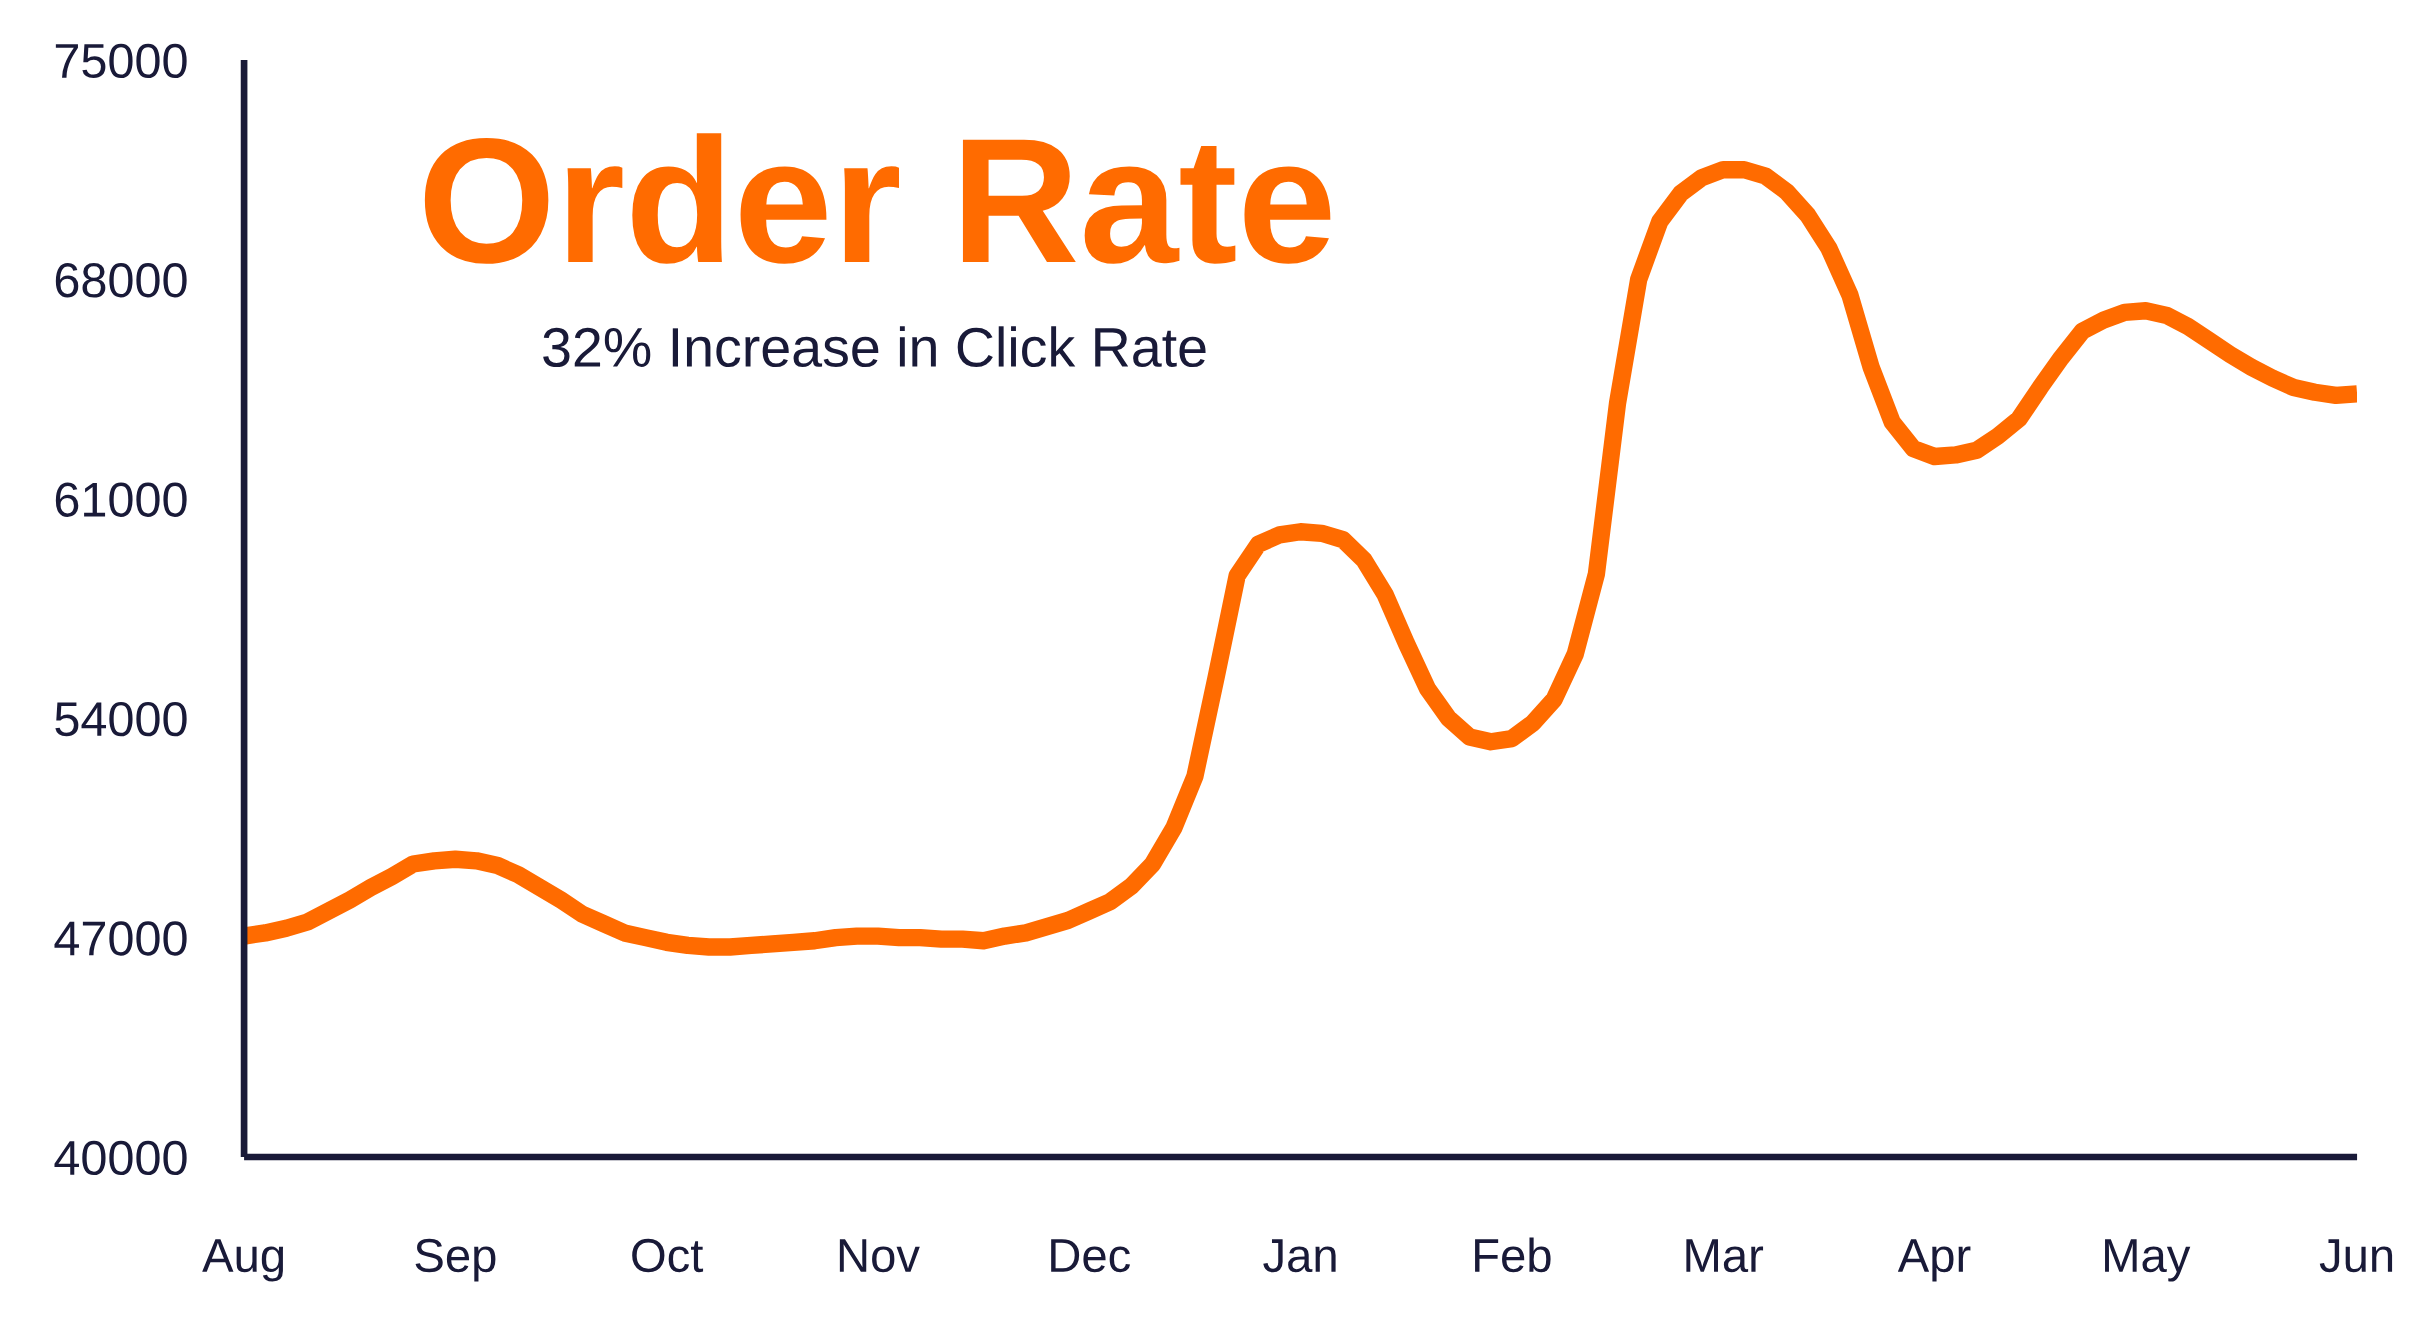 This screenshot has width=2436, height=1319. What do you see at coordinates (243, 1260) in the screenshot?
I see `x-tick-label: Aug` at bounding box center [243, 1260].